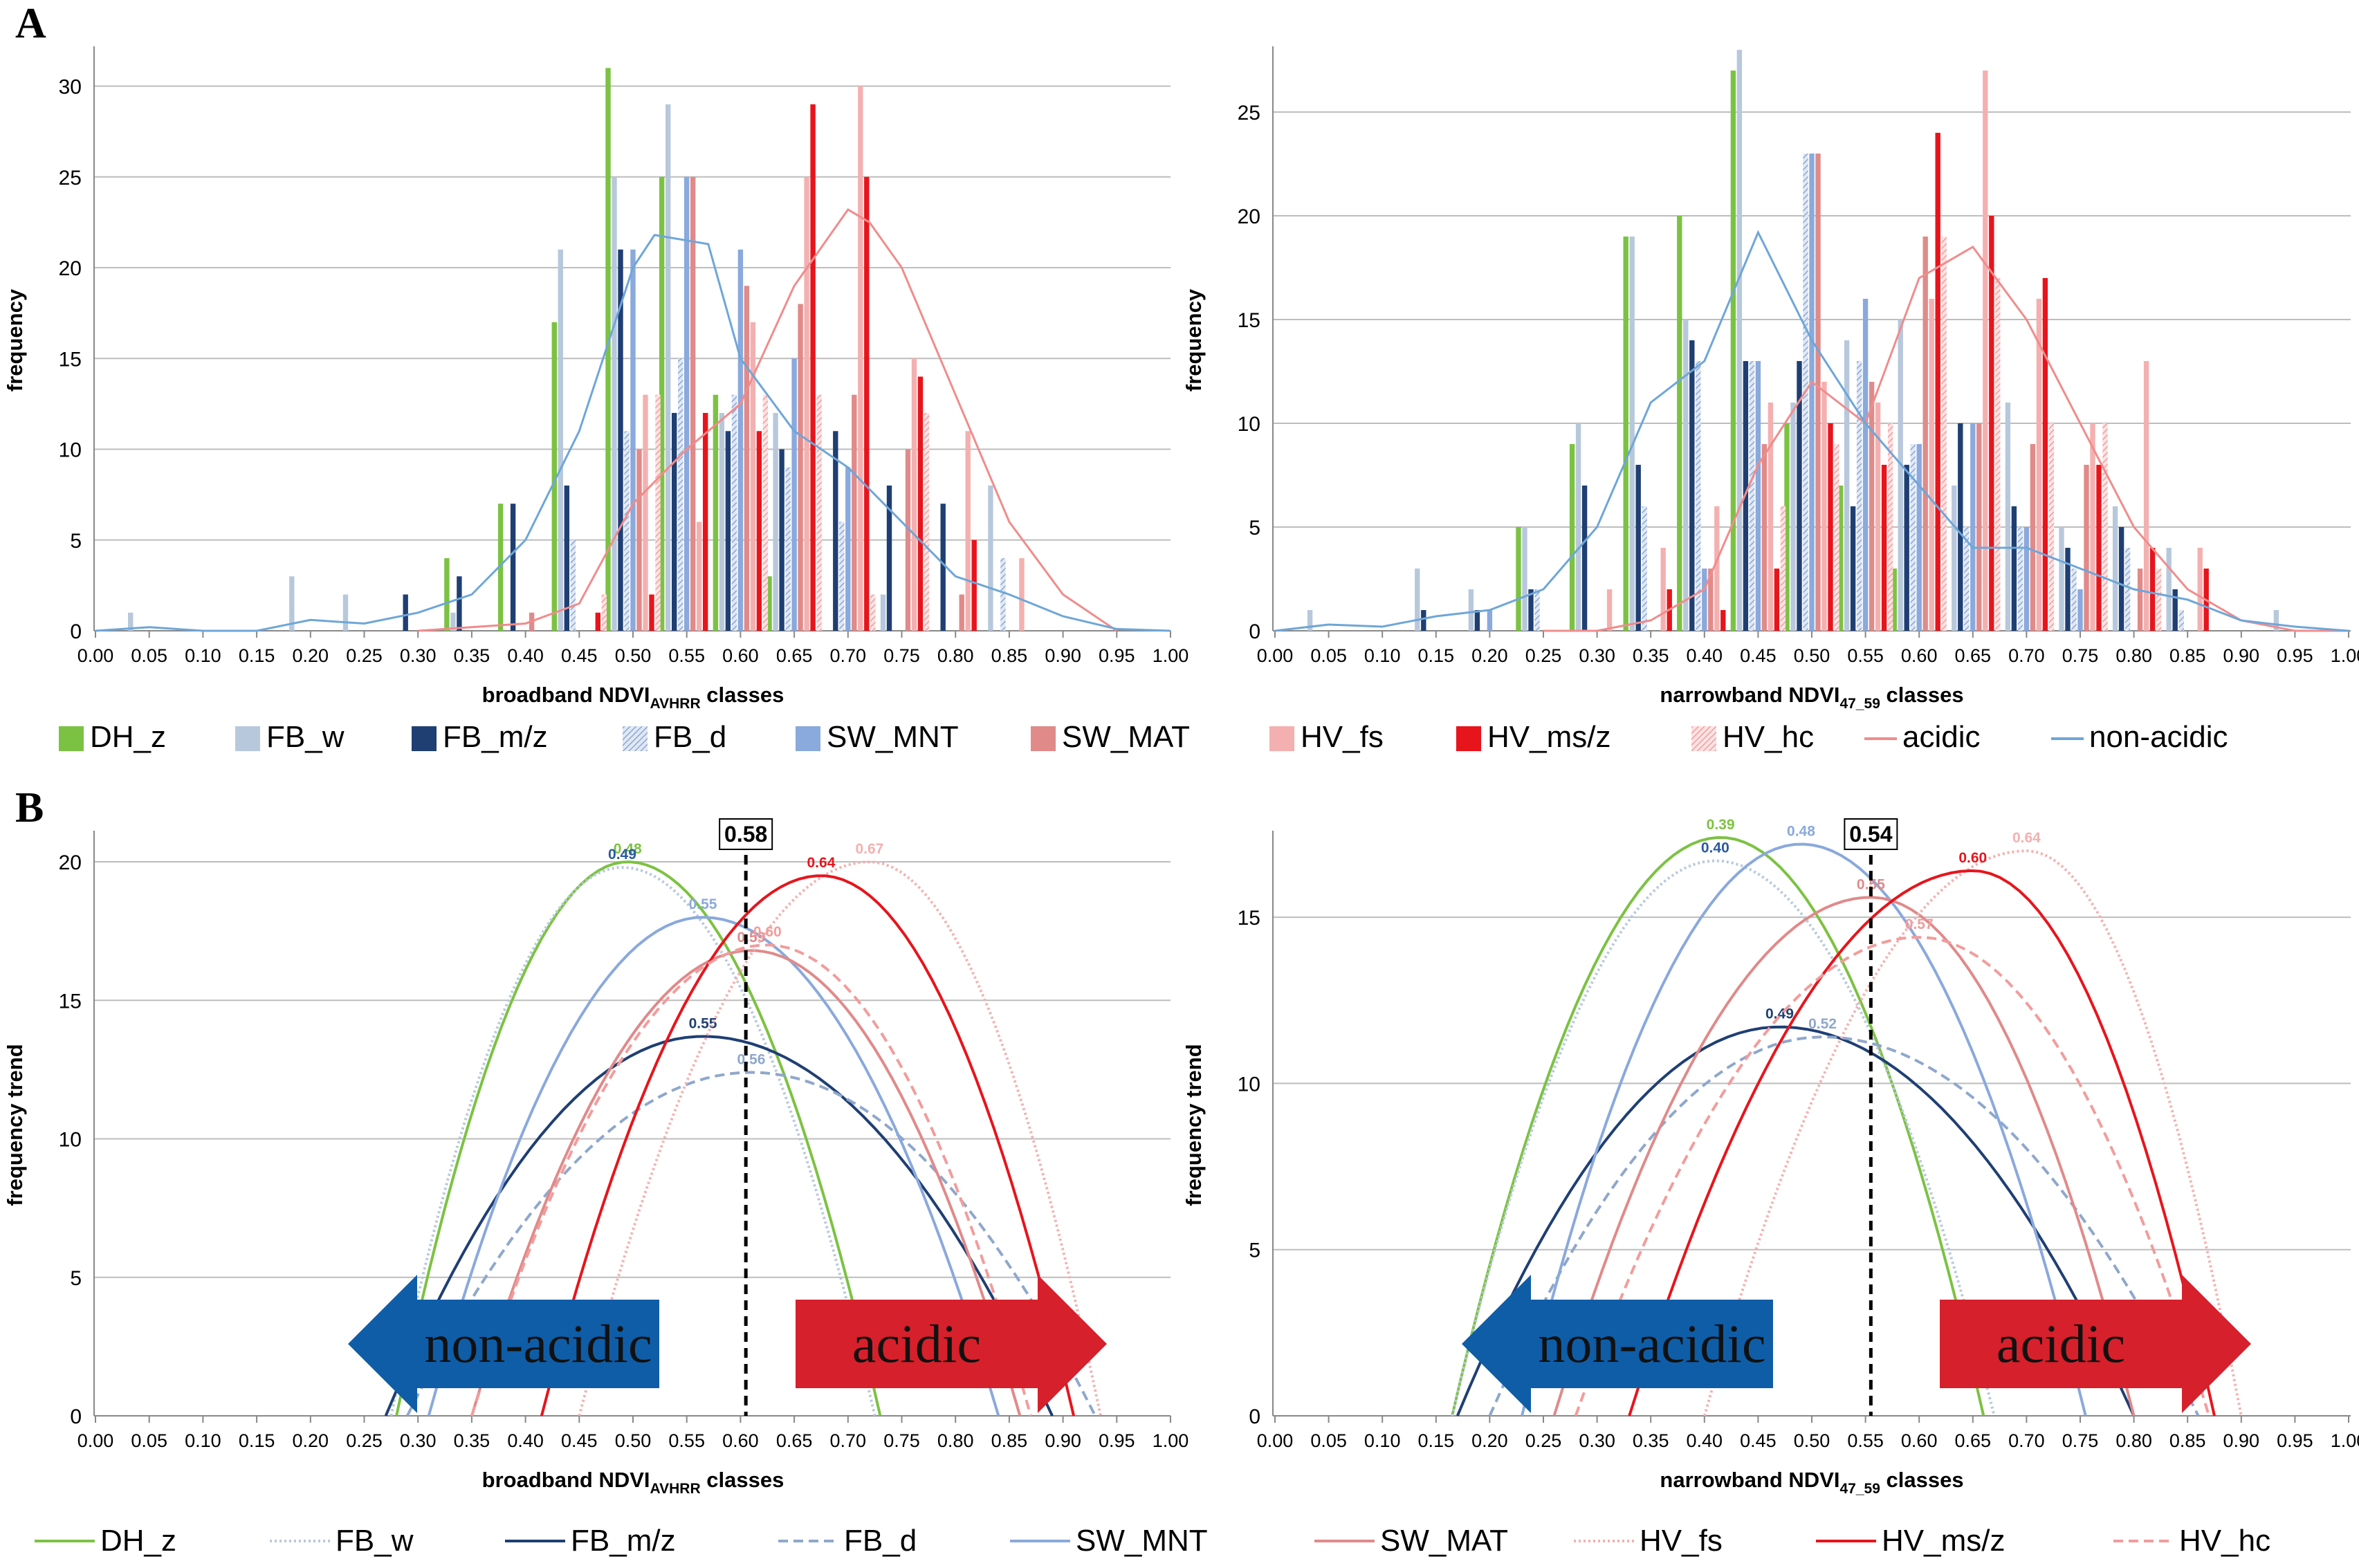 The height and width of the screenshot is (1568, 2359). Describe the element at coordinates (424, 738) in the screenshot. I see `legend-swatch-fb-m-z` at that location.